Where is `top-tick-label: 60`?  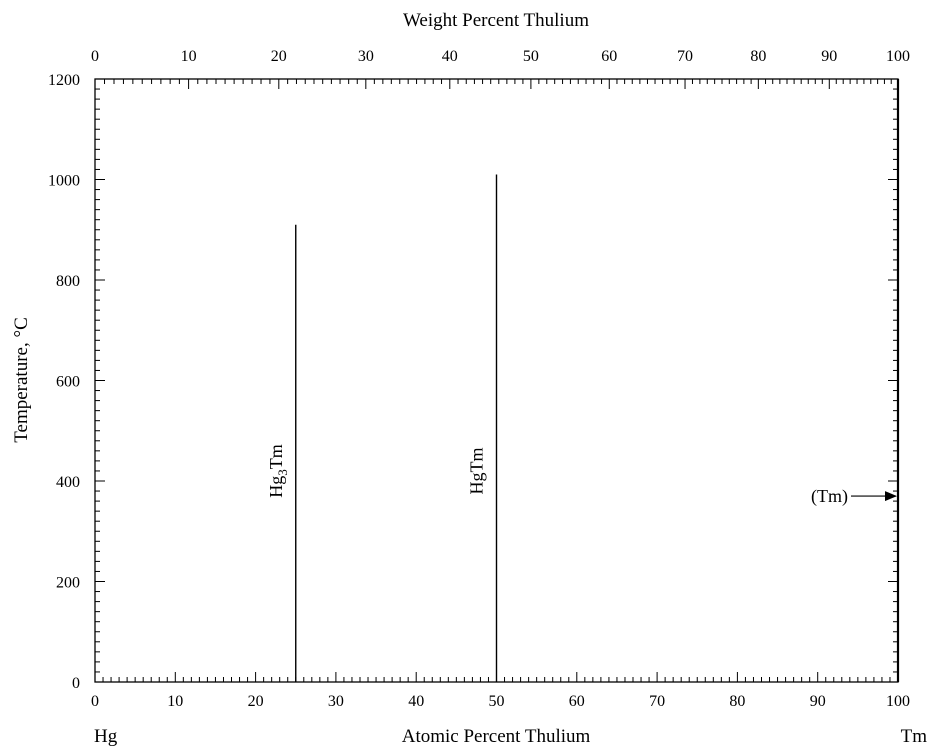
top-tick-label: 60 is located at coordinates (609, 56).